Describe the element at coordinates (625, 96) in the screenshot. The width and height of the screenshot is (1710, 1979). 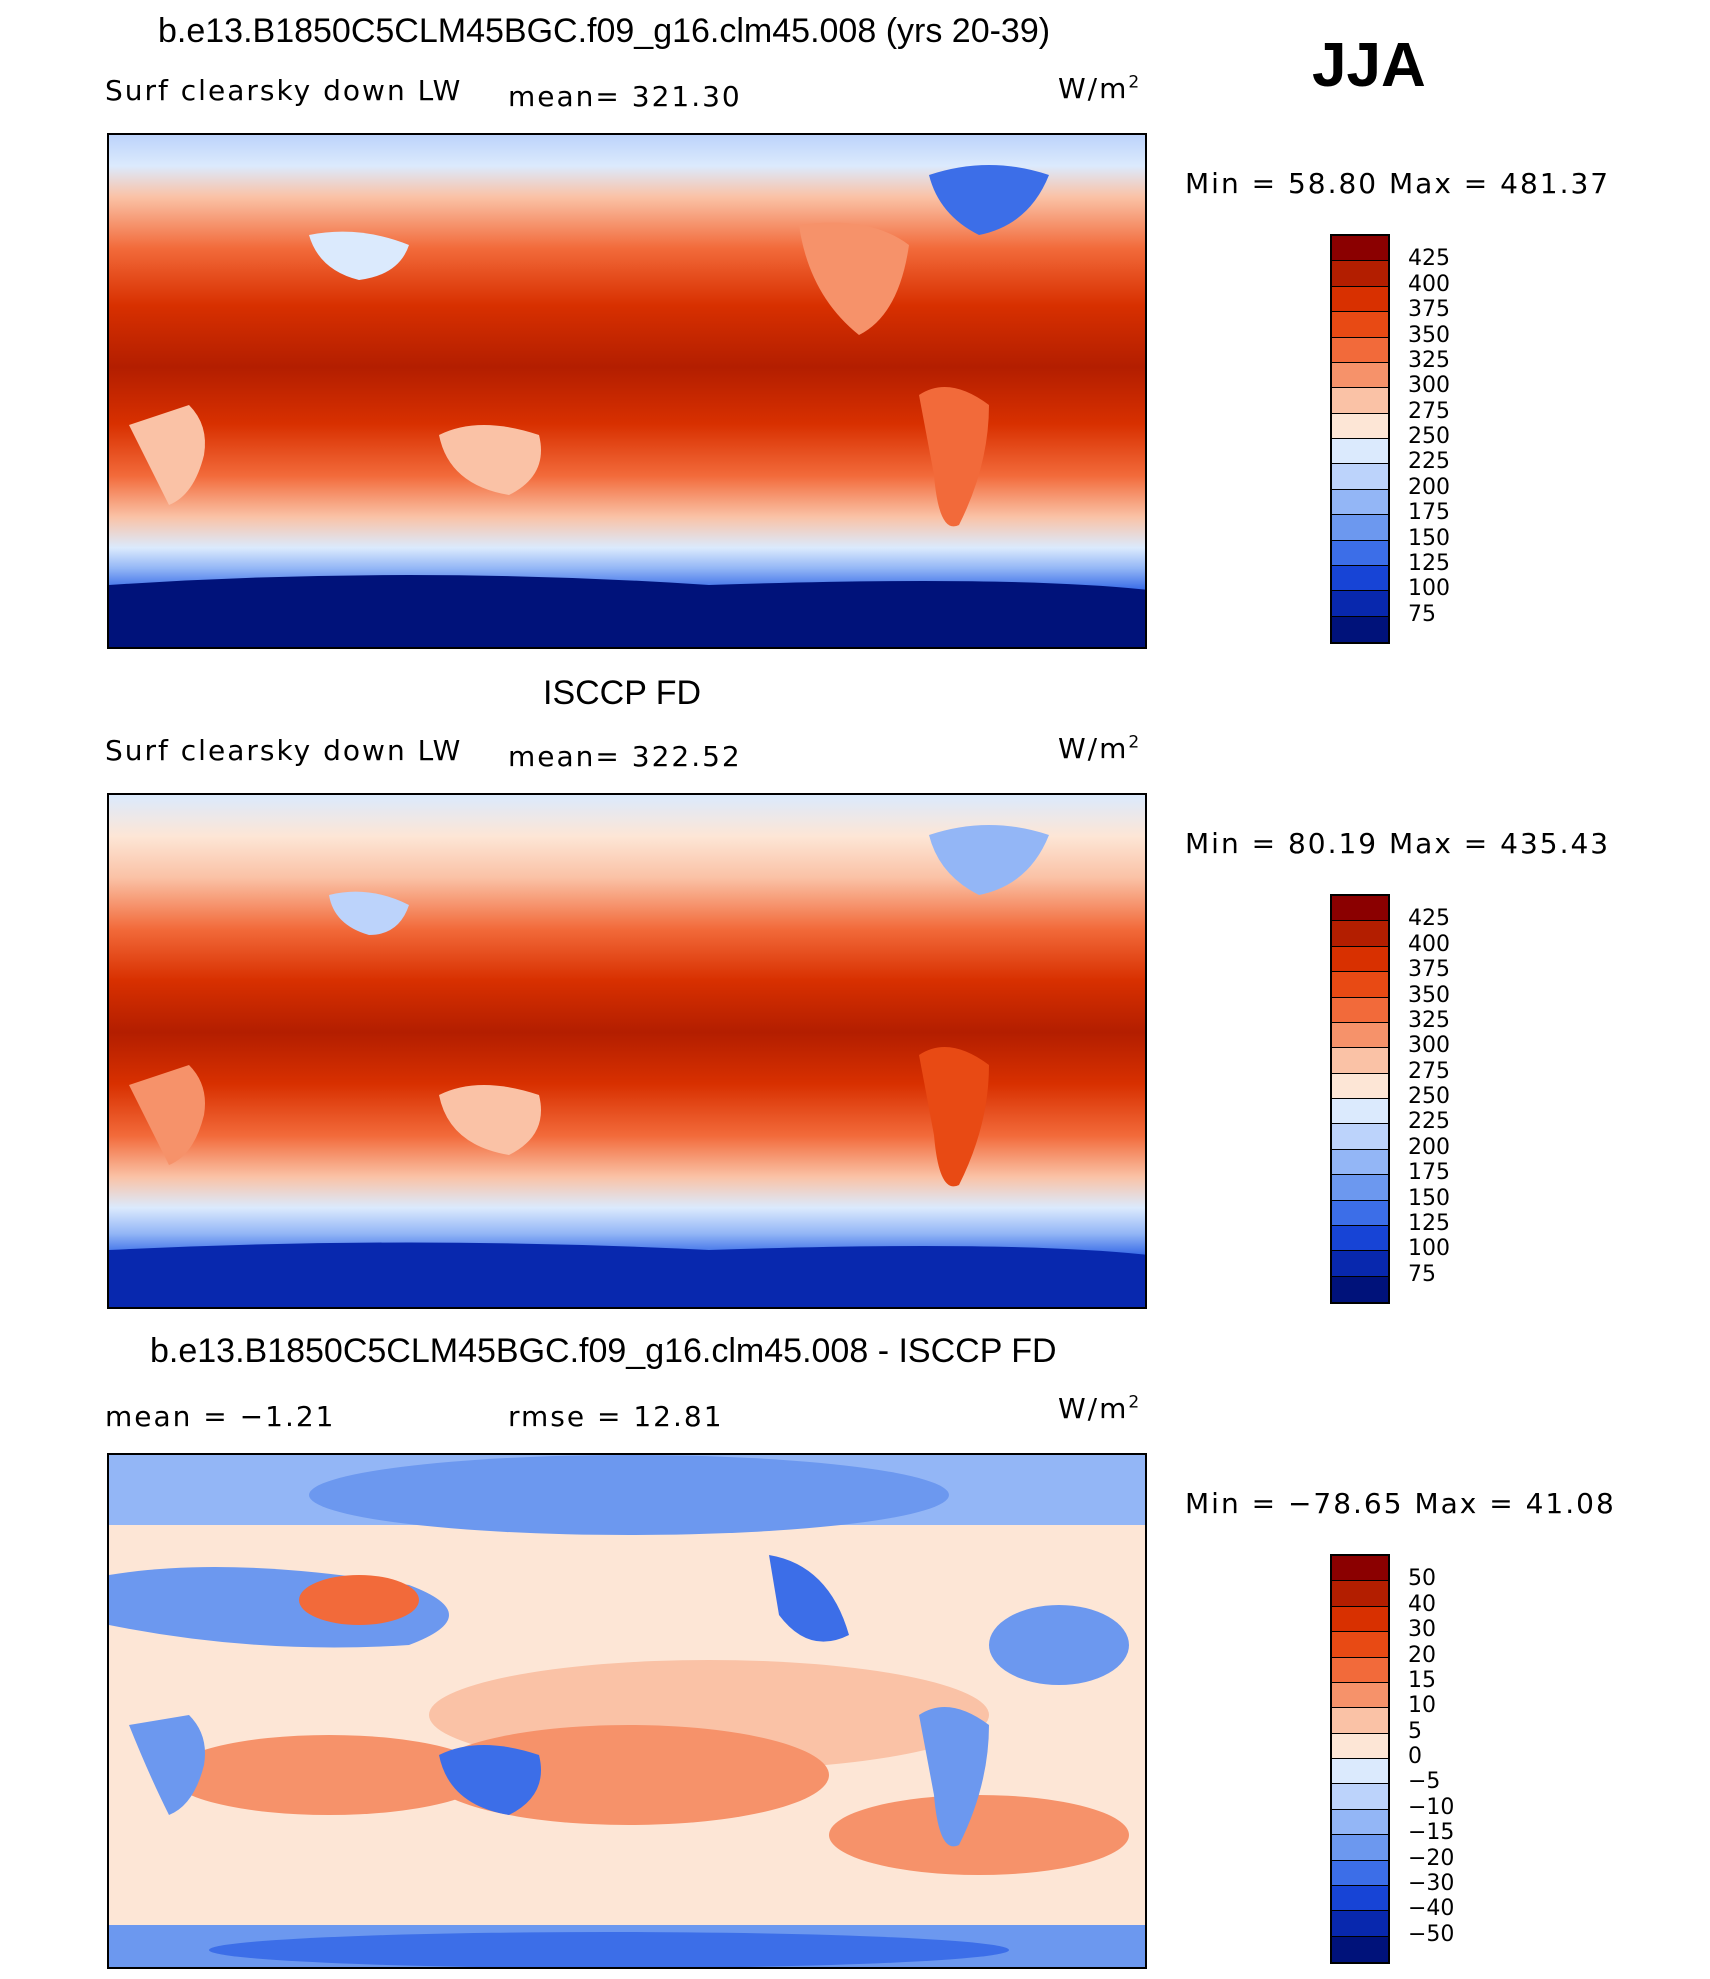
I see `panel1-mean: mean= 321.30` at that location.